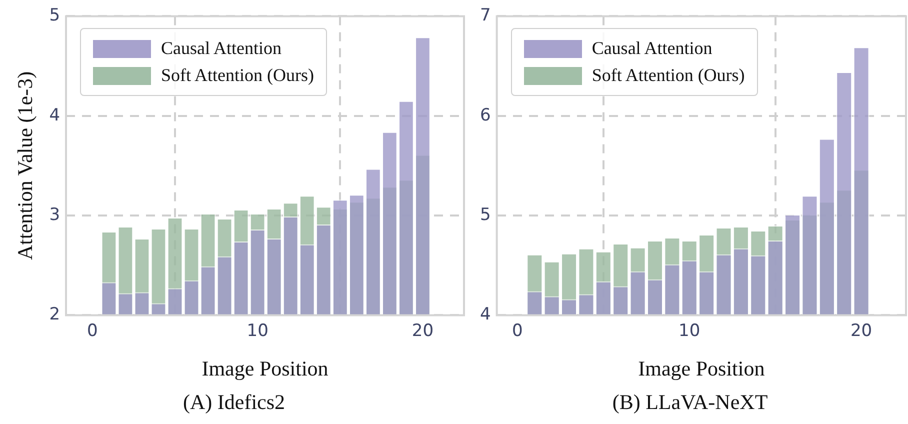 The height and width of the screenshot is (424, 908). Describe the element at coordinates (234, 402) in the screenshot. I see `text: (A) Idefics2` at that location.